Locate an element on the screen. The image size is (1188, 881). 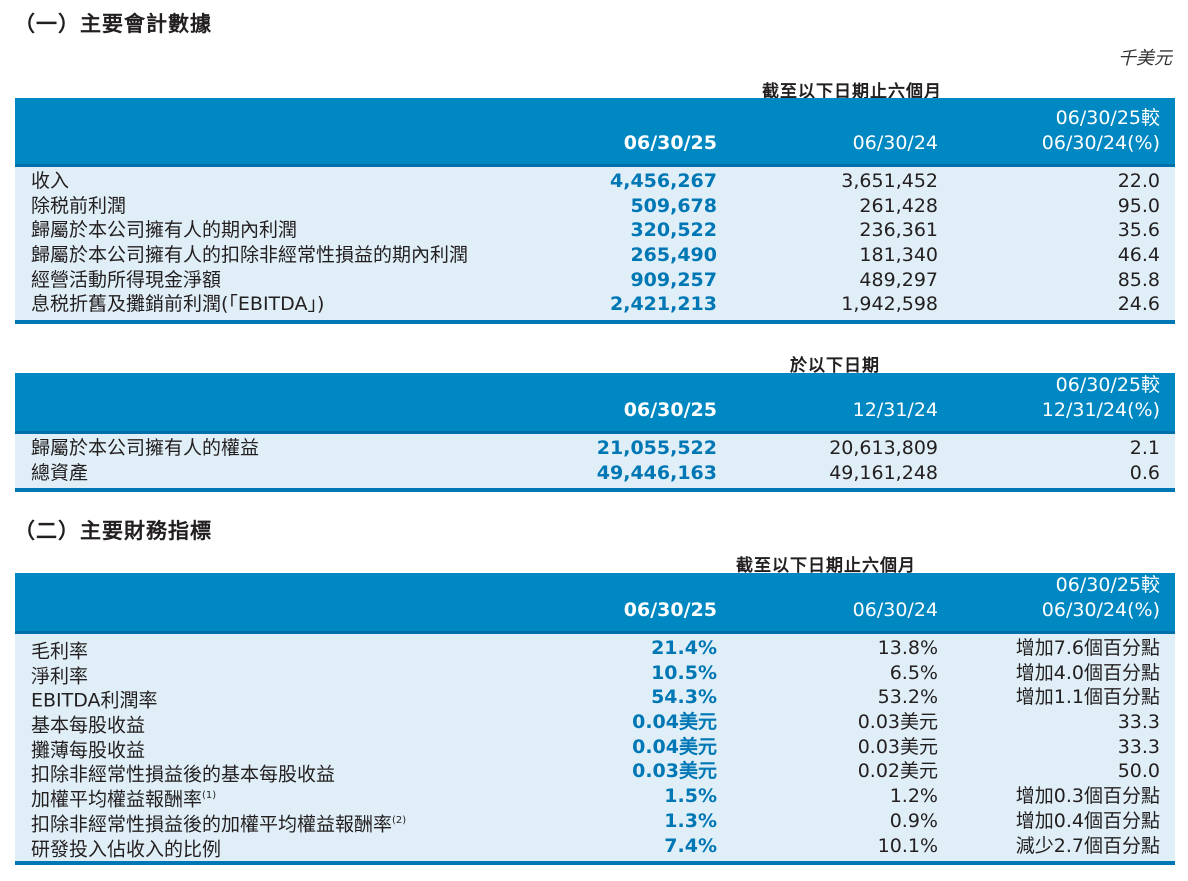
row-label: 加權平均權益報酬率(1) is located at coordinates (124, 799).